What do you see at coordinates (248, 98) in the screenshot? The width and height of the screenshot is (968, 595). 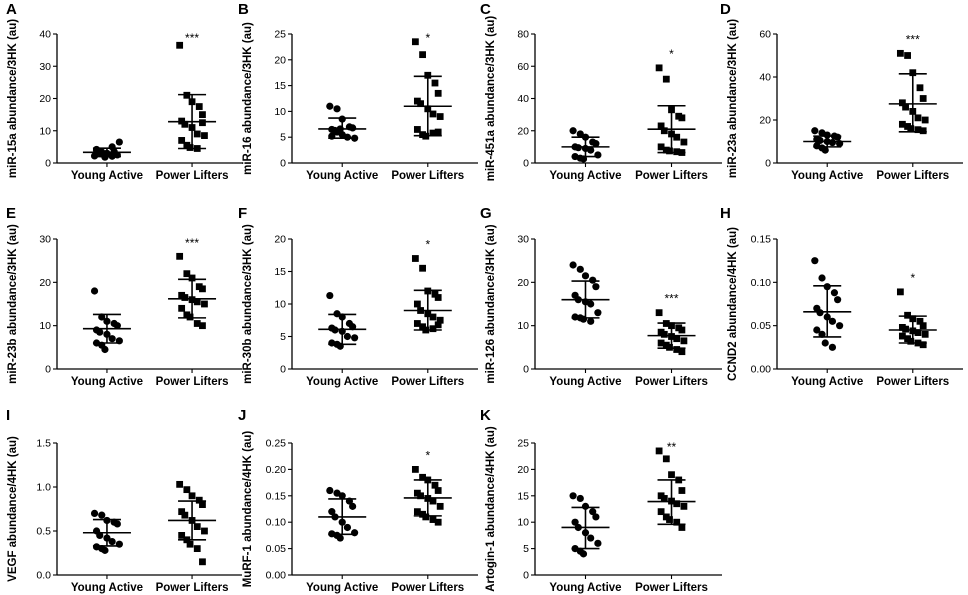 I see `y-axis-label: miR-16 abundance/3HK (au)` at bounding box center [248, 98].